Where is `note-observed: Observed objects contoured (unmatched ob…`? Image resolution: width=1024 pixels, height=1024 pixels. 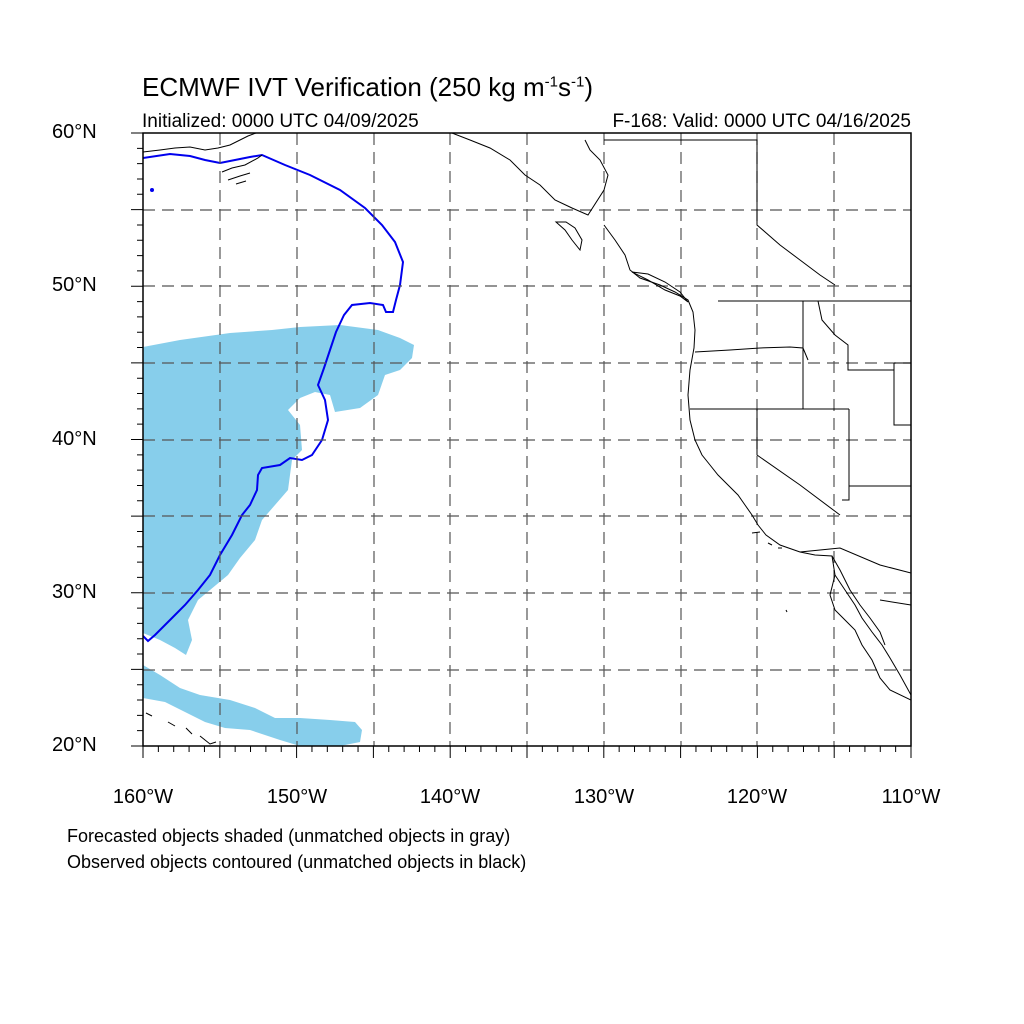
note-observed: Observed objects contoured (unmatched ob… is located at coordinates (297, 862).